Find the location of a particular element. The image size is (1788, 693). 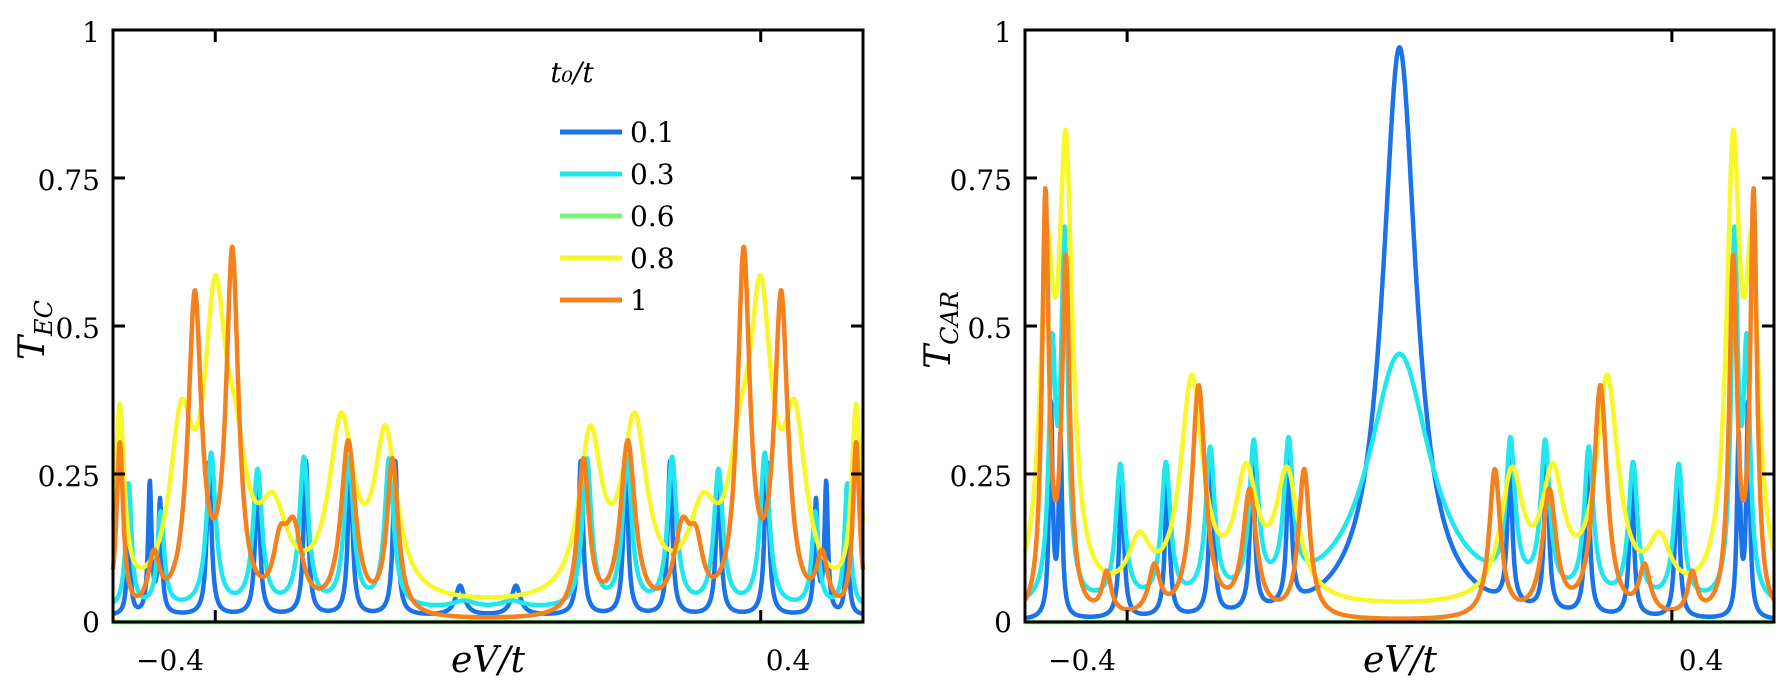

left-ytick-label-0.75: 0.75 is located at coordinates (69, 180).